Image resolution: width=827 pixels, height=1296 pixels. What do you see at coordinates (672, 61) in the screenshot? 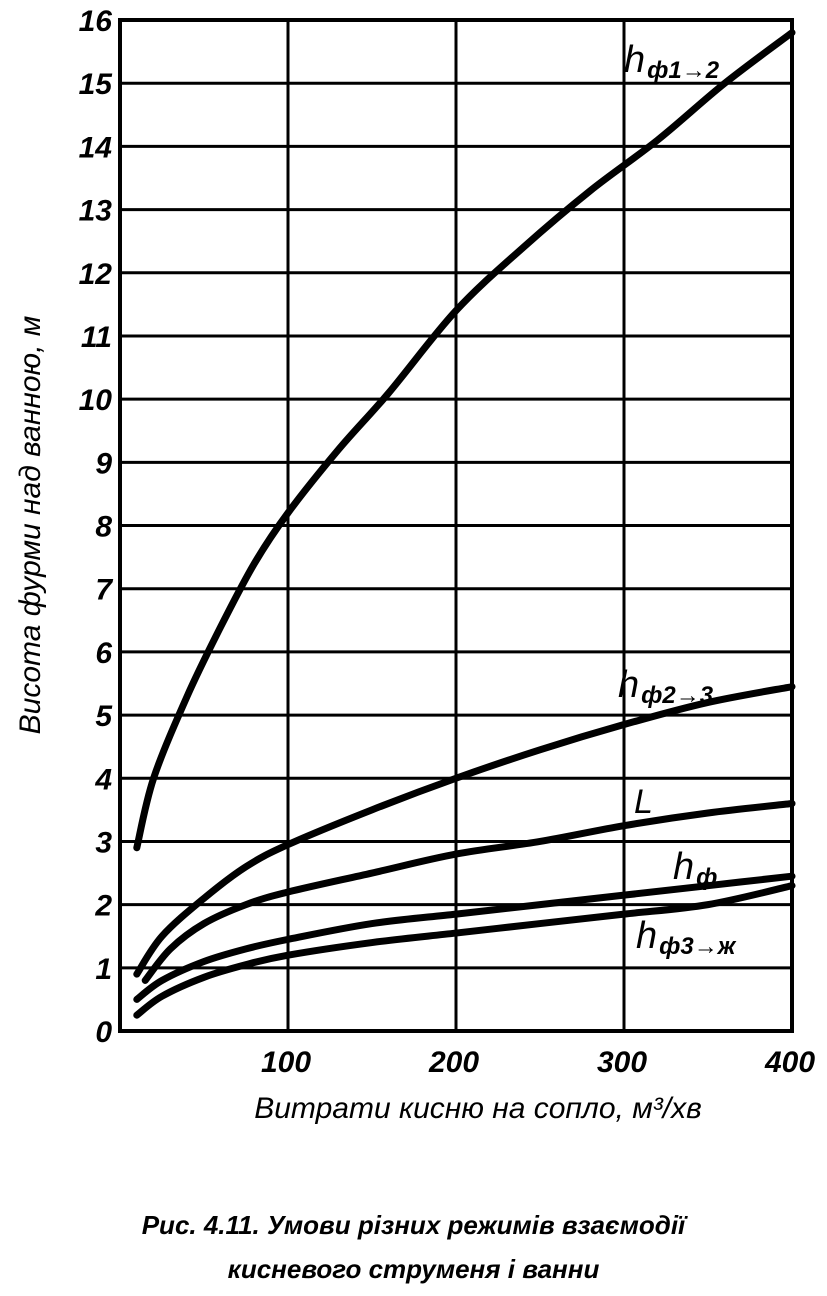
I see `series-label: hф1→2` at bounding box center [672, 61].